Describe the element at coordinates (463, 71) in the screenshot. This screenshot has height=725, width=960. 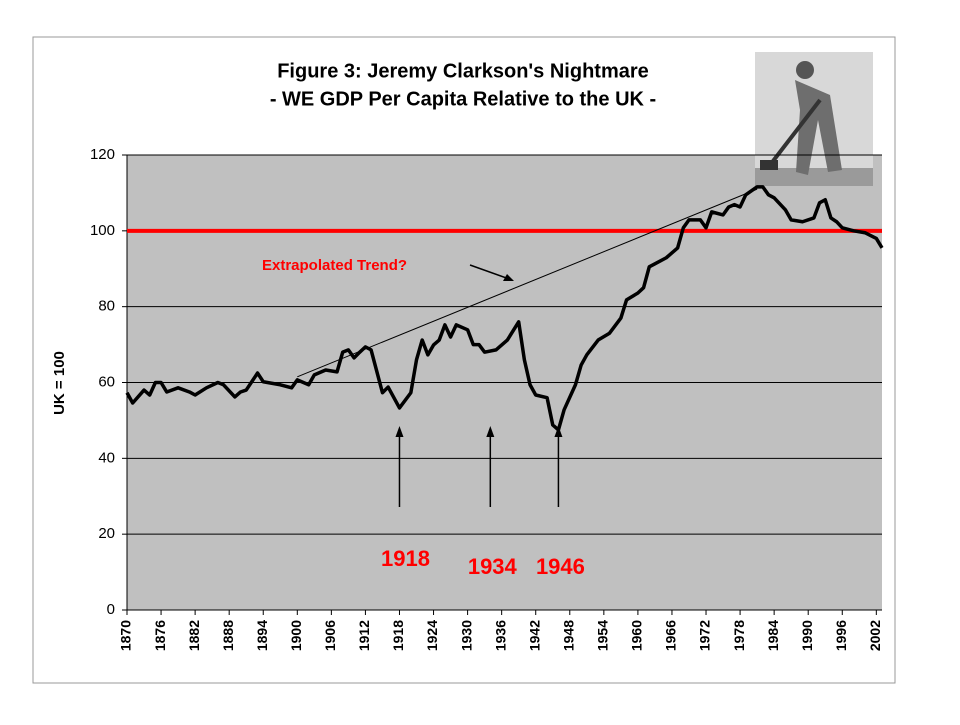
I see `chart-title: Figure 3: Jeremy Clarkson's Nightmare` at that location.